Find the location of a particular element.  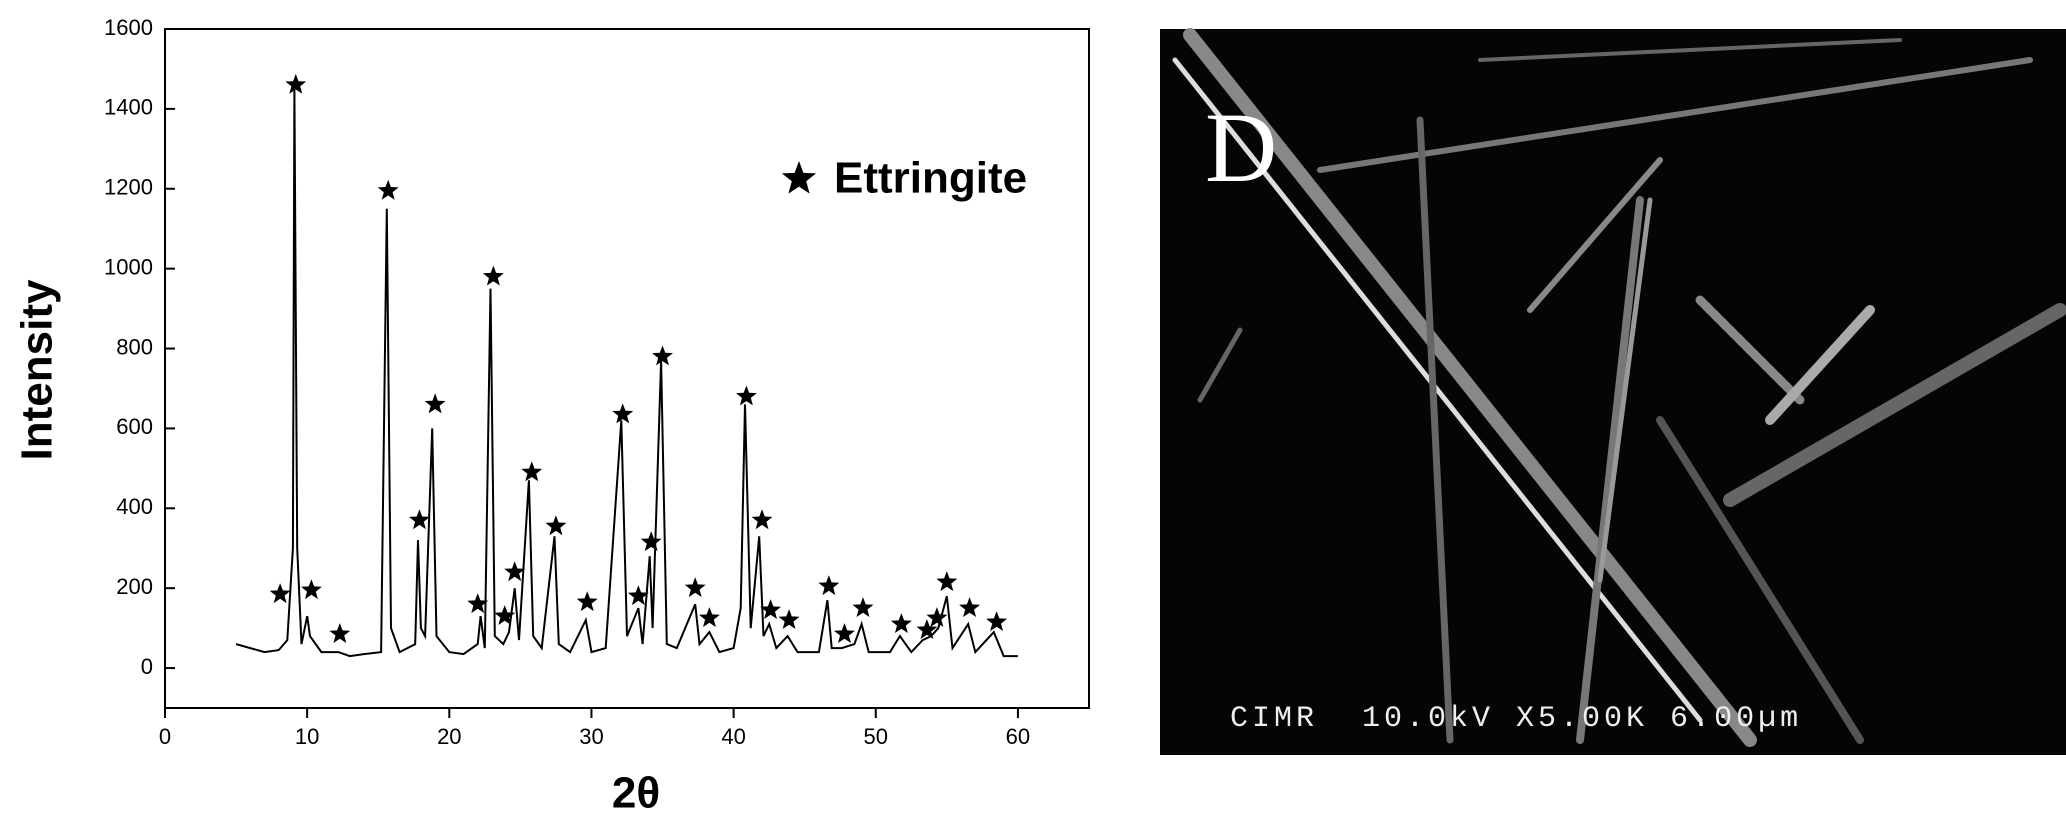

y-tick-label: 600 is located at coordinates (134, 426).